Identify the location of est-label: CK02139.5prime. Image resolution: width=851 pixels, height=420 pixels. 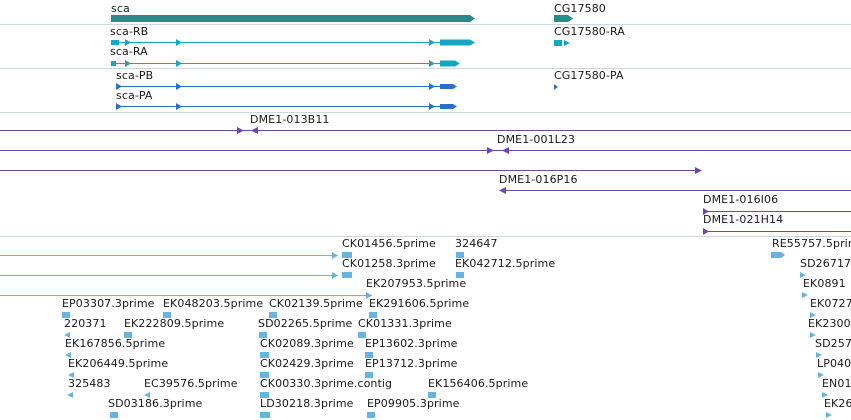
(316, 303).